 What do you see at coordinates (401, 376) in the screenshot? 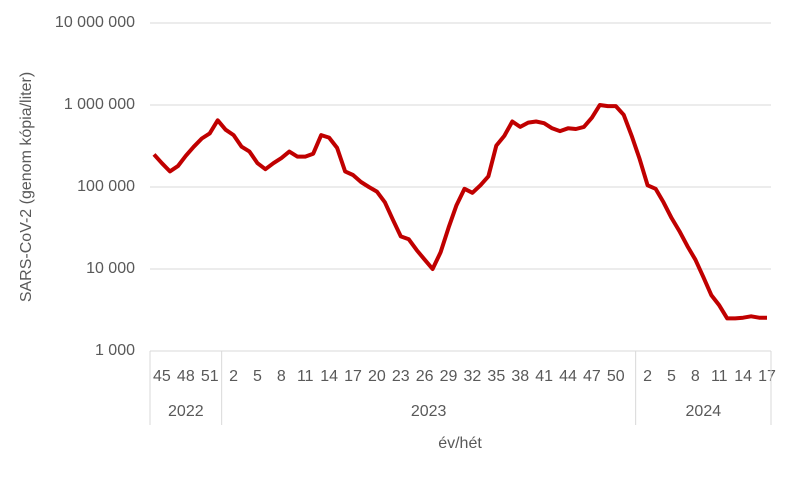
I see `x-tick-label: 23` at bounding box center [401, 376].